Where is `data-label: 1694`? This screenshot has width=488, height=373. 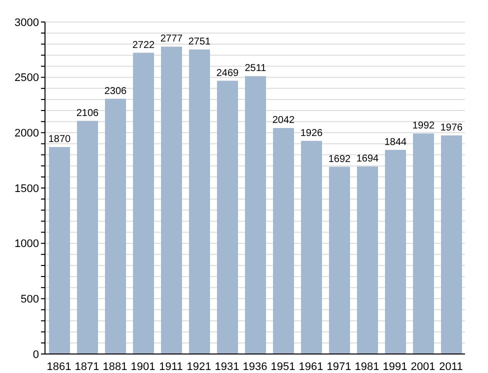
data-label: 1694 is located at coordinates (368, 159).